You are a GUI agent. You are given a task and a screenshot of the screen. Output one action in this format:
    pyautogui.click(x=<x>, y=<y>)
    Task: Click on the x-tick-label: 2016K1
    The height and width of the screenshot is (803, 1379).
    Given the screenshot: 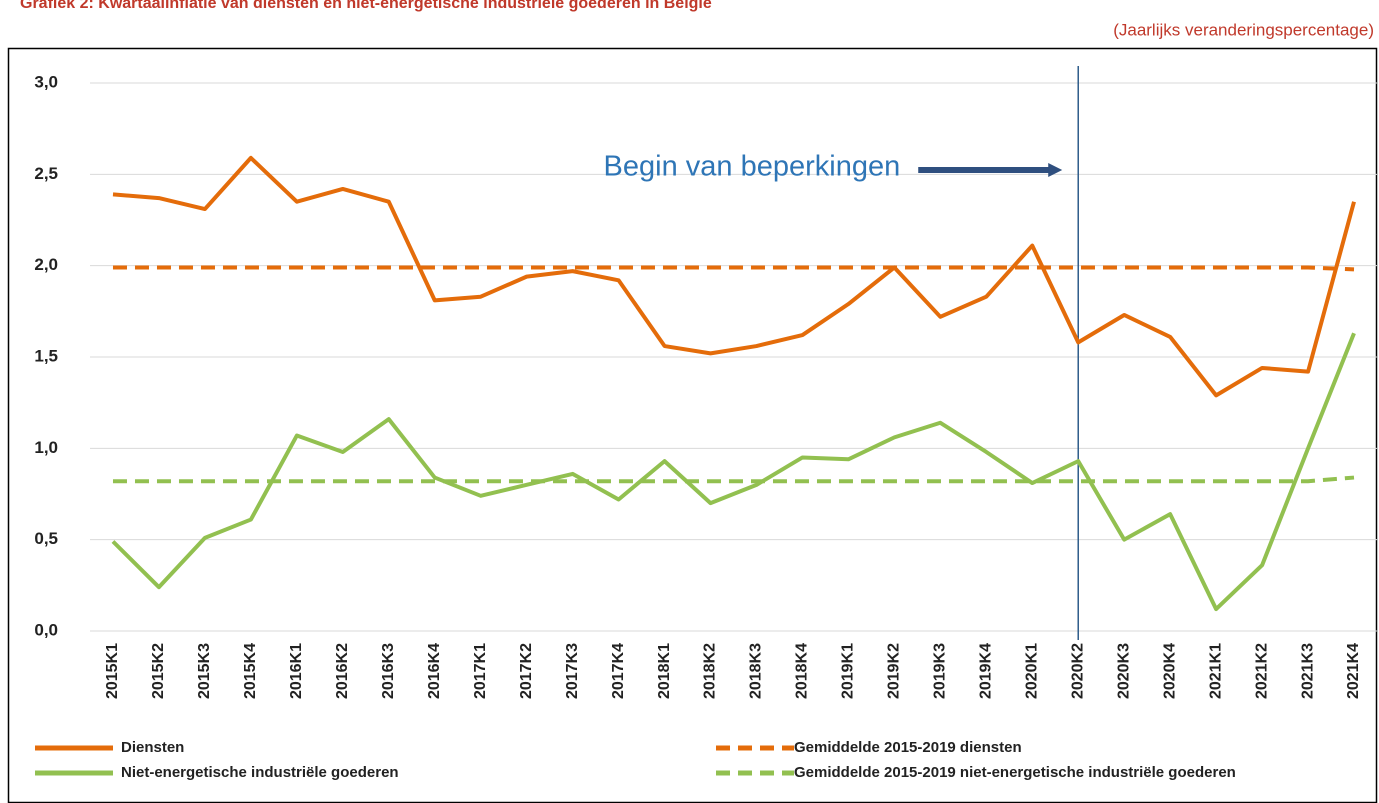 What is the action you would take?
    pyautogui.click(x=296, y=671)
    